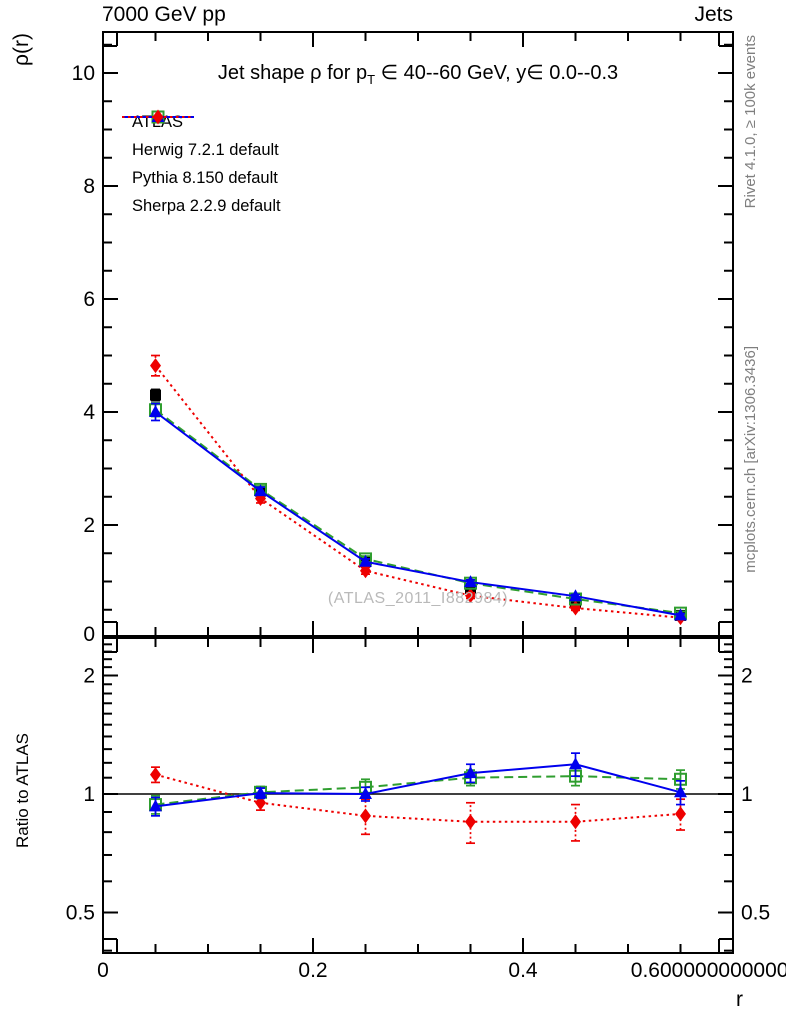  Describe the element at coordinates (83, 73) in the screenshot. I see `svg-text: 10` at that location.